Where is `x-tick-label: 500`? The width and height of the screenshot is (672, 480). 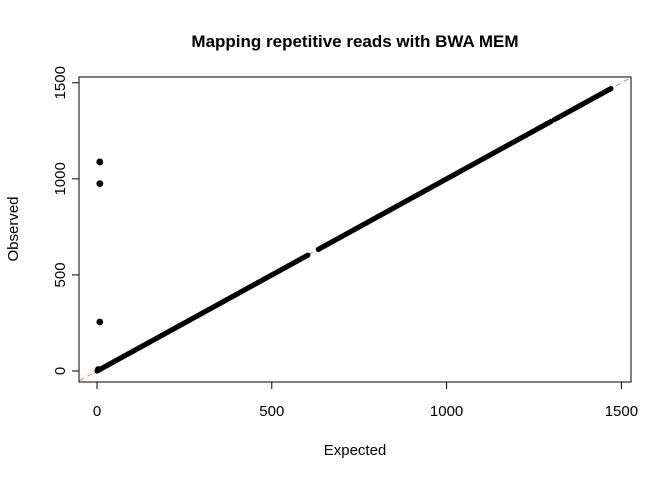
x-tick-label: 500 is located at coordinates (271, 411).